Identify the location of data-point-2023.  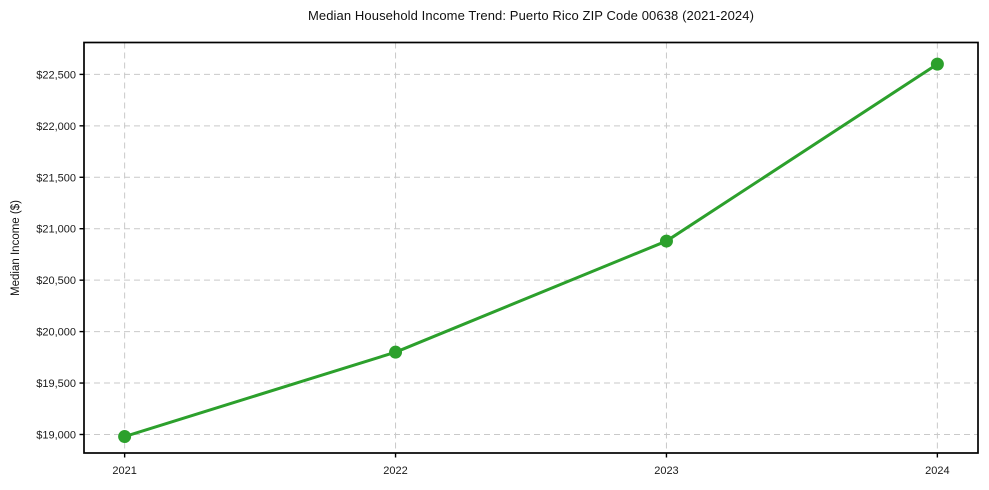
(666, 241).